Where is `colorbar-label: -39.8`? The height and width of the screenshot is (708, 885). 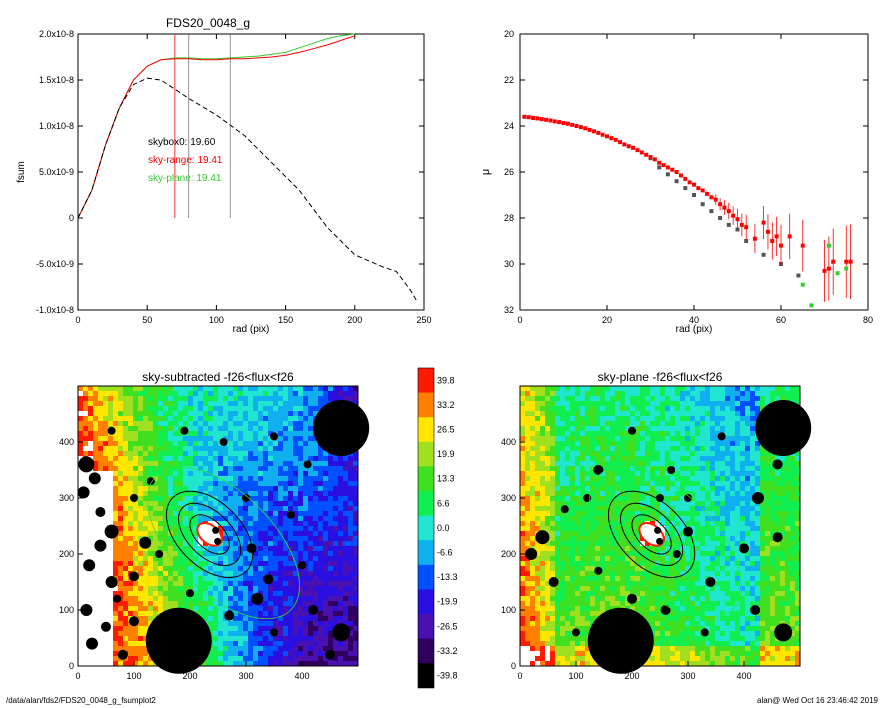
colorbar-label: -39.8 is located at coordinates (447, 676).